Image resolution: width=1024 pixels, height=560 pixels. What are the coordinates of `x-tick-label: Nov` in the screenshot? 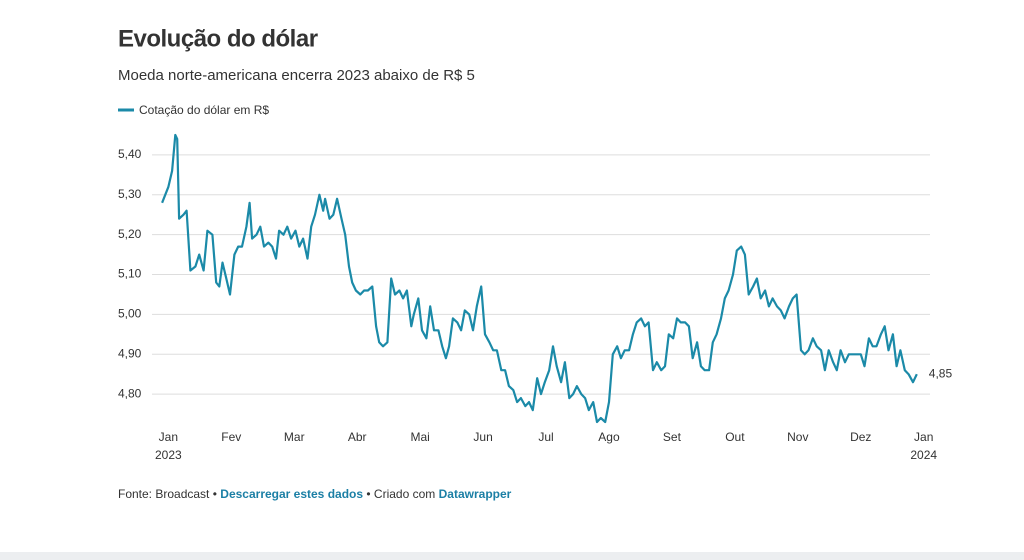 It's located at (797, 437).